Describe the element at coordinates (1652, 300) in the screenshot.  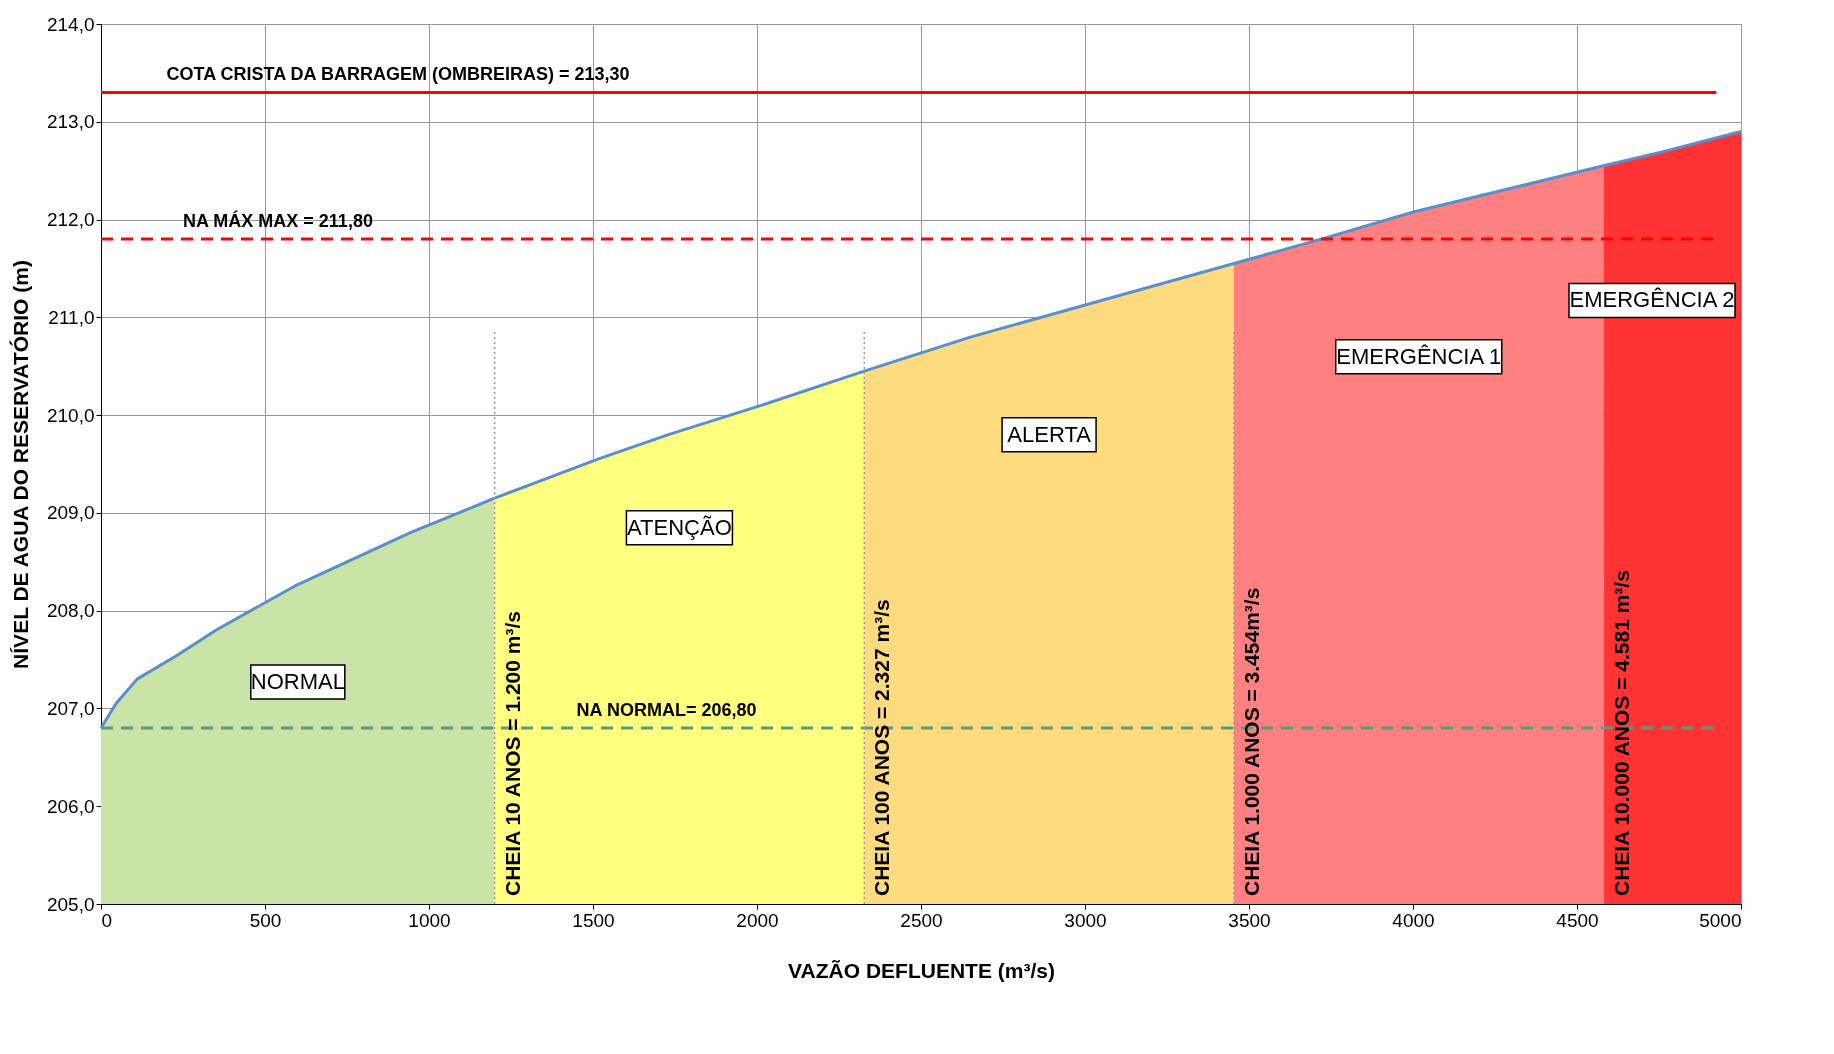
I see `series-label: EMERGÊNCIA 2` at that location.